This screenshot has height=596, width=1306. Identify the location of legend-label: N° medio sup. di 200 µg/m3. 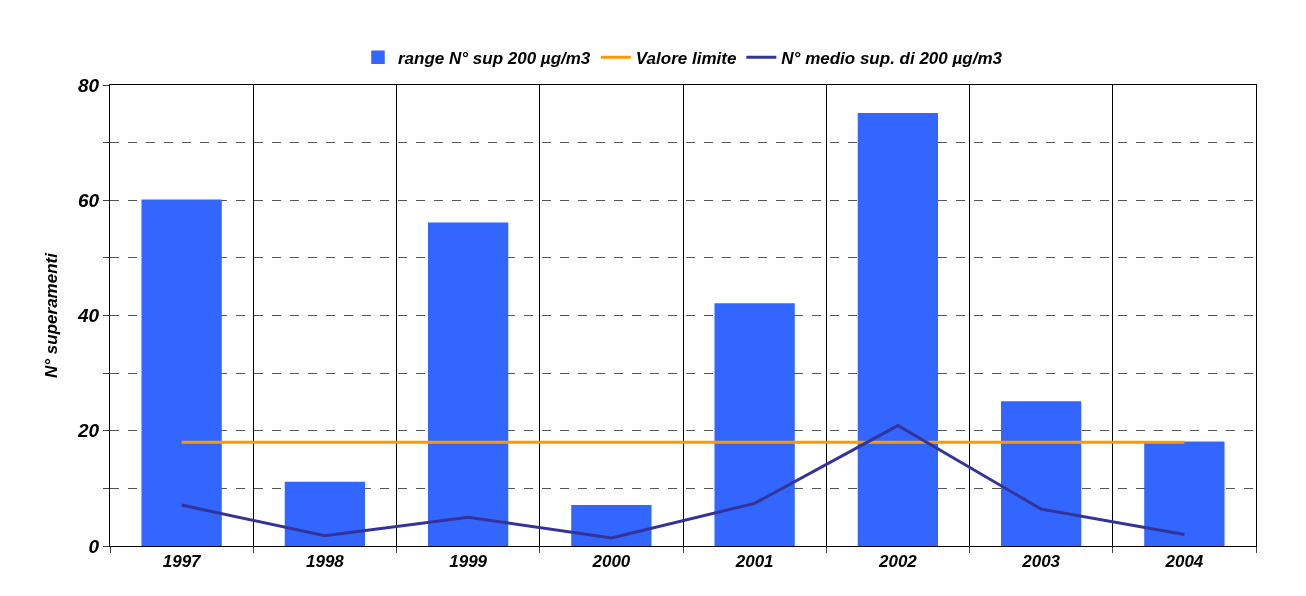
(892, 58).